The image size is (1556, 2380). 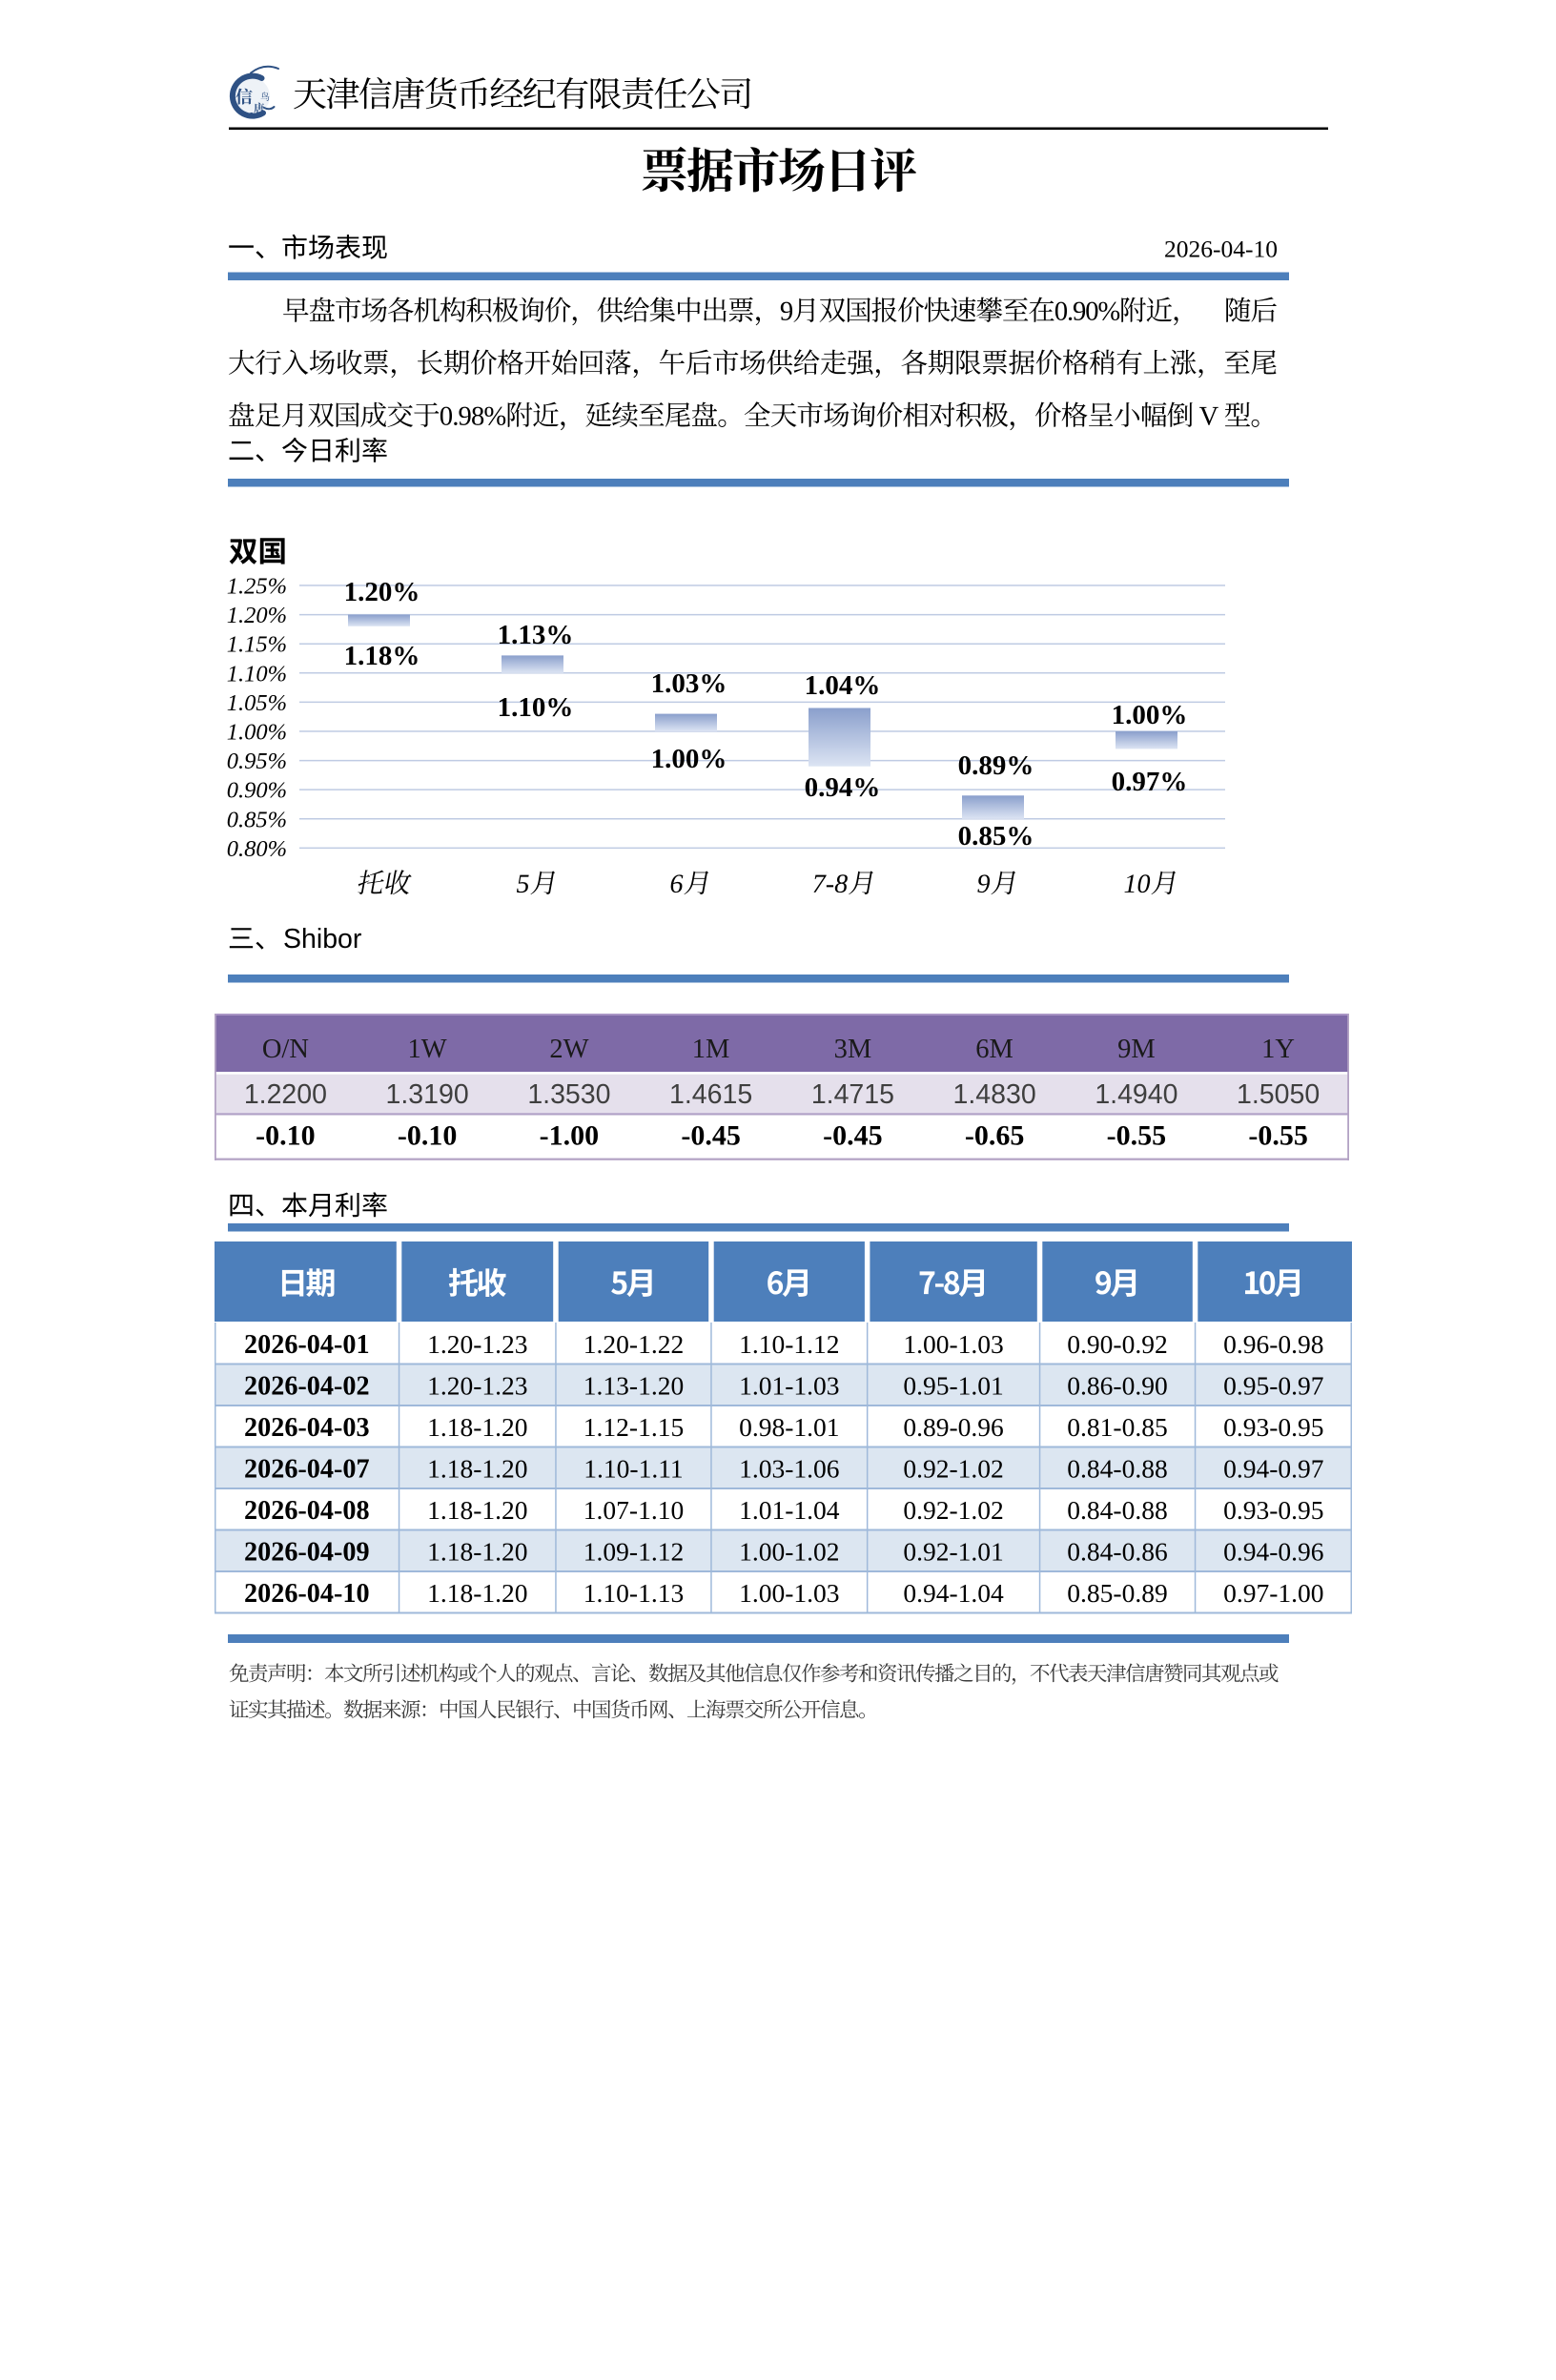 I want to click on svg-text: 1.5050, so click(x=1278, y=1094).